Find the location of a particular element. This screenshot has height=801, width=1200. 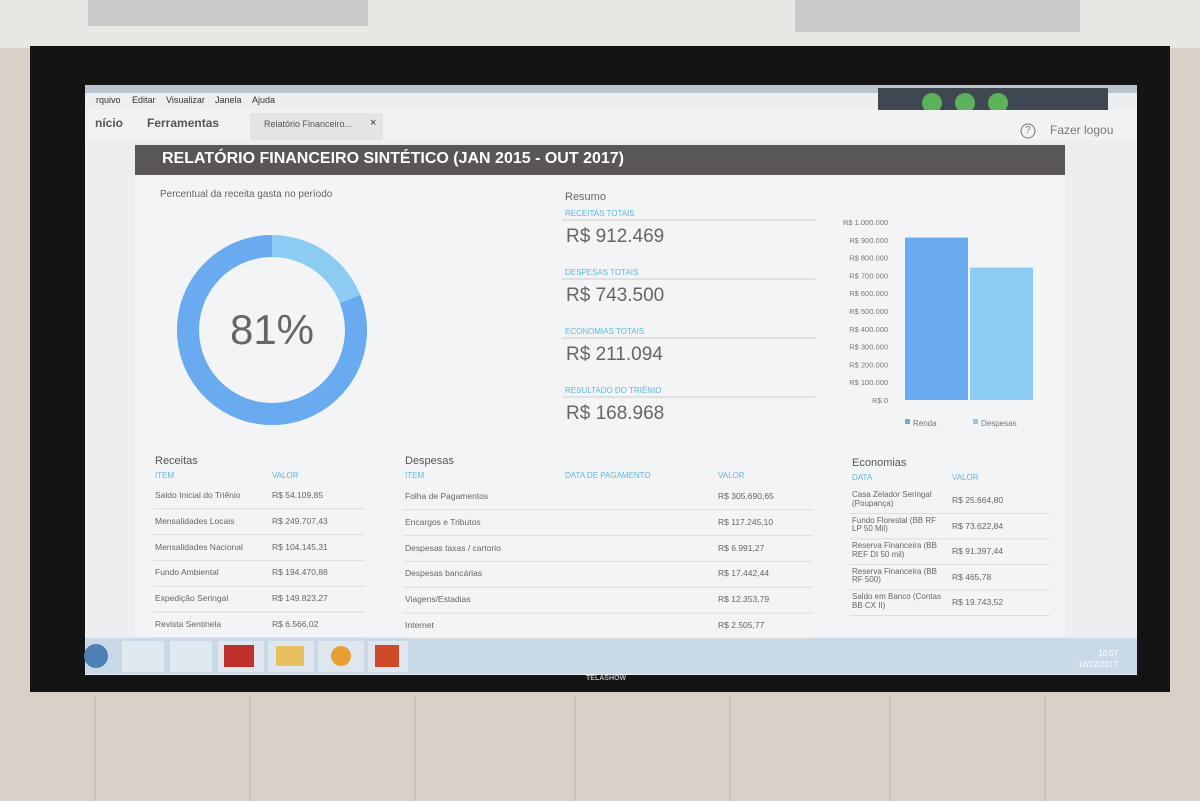

summary-label: DESPESAS TOTAIS is located at coordinates (602, 272).